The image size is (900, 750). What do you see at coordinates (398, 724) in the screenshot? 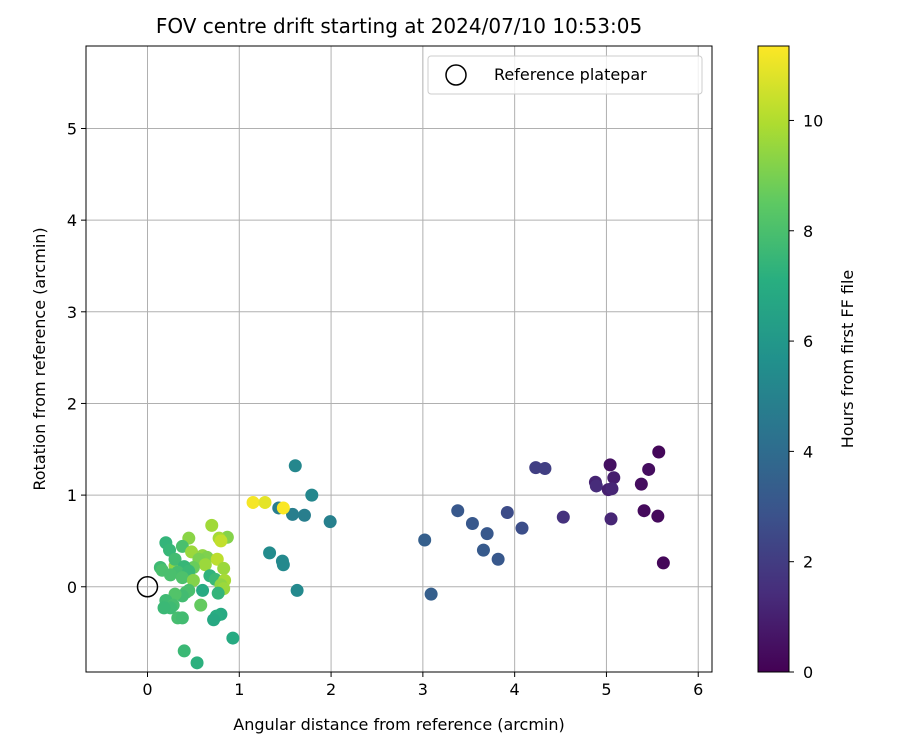
I see `x-axis-label: Angular distance from reference (arcmin)` at bounding box center [398, 724].